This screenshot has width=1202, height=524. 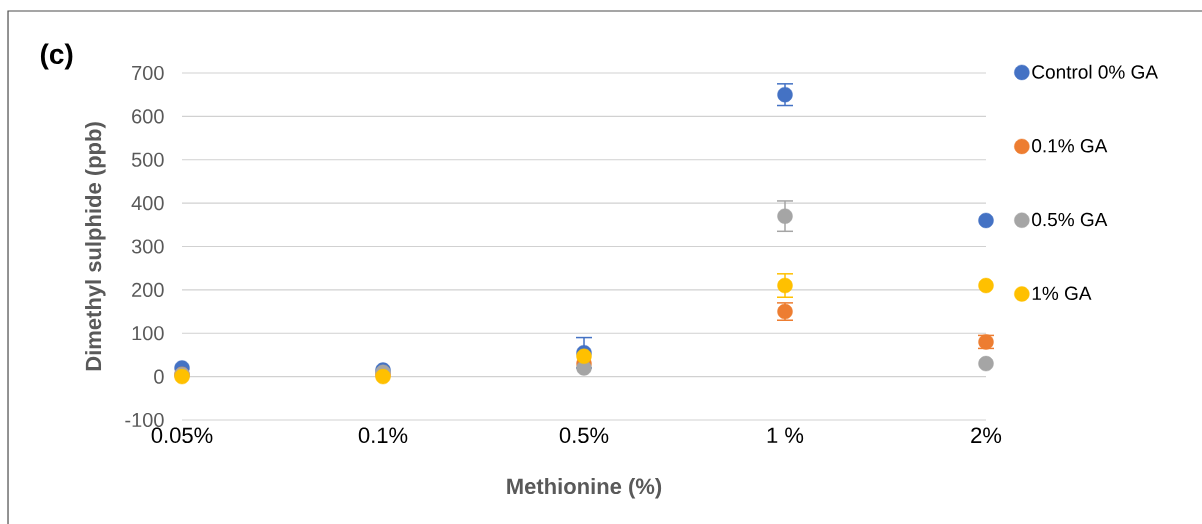 I want to click on x-tick-label: 0.5%, so click(x=584, y=435).